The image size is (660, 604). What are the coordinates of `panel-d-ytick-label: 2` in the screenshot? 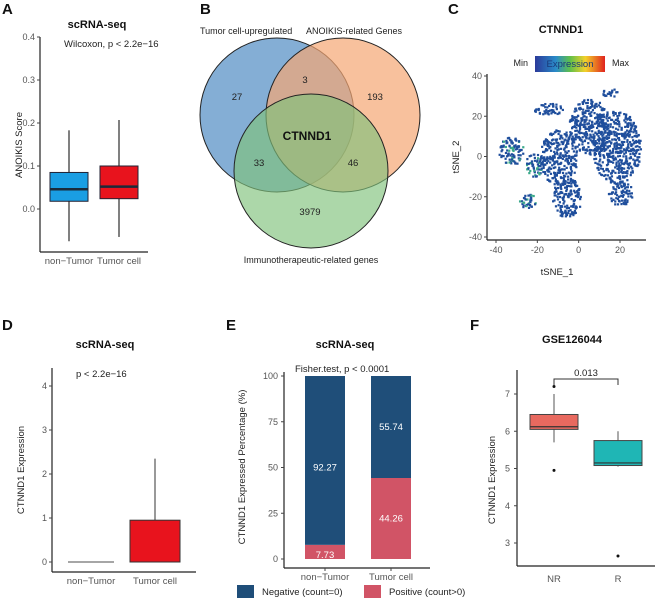 It's located at (44, 474).